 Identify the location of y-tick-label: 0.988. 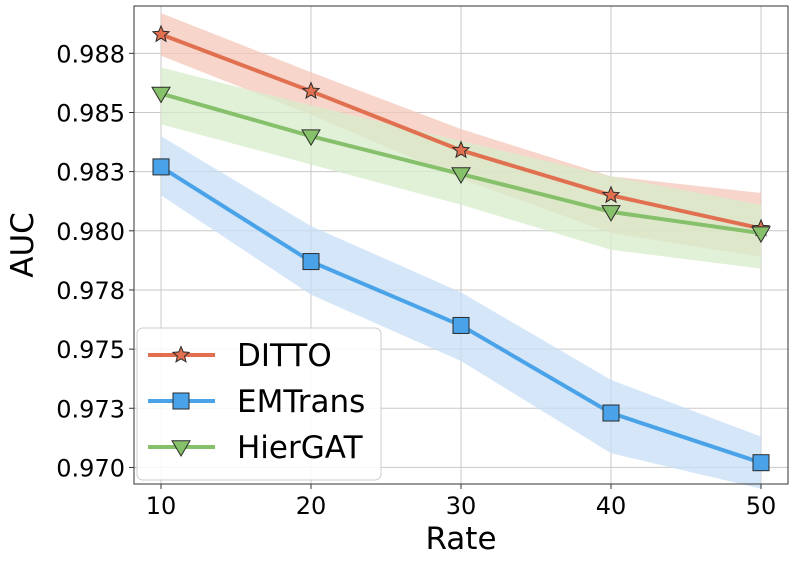
(90, 54).